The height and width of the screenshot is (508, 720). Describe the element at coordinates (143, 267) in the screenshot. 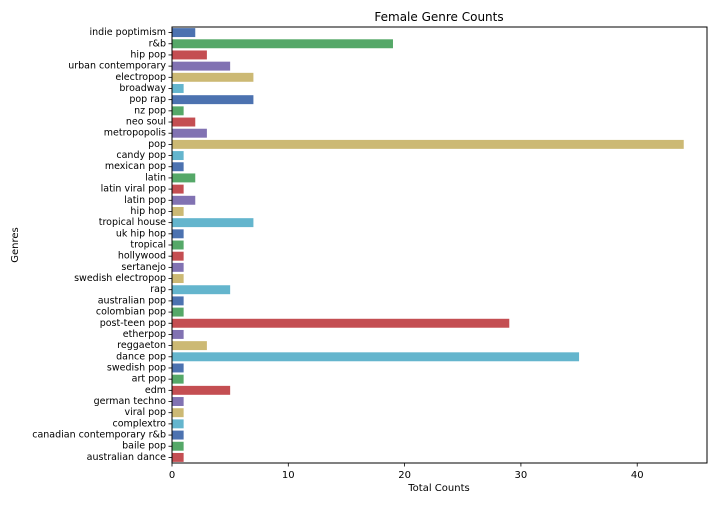

I see `y-tick-label: sertanejo` at that location.